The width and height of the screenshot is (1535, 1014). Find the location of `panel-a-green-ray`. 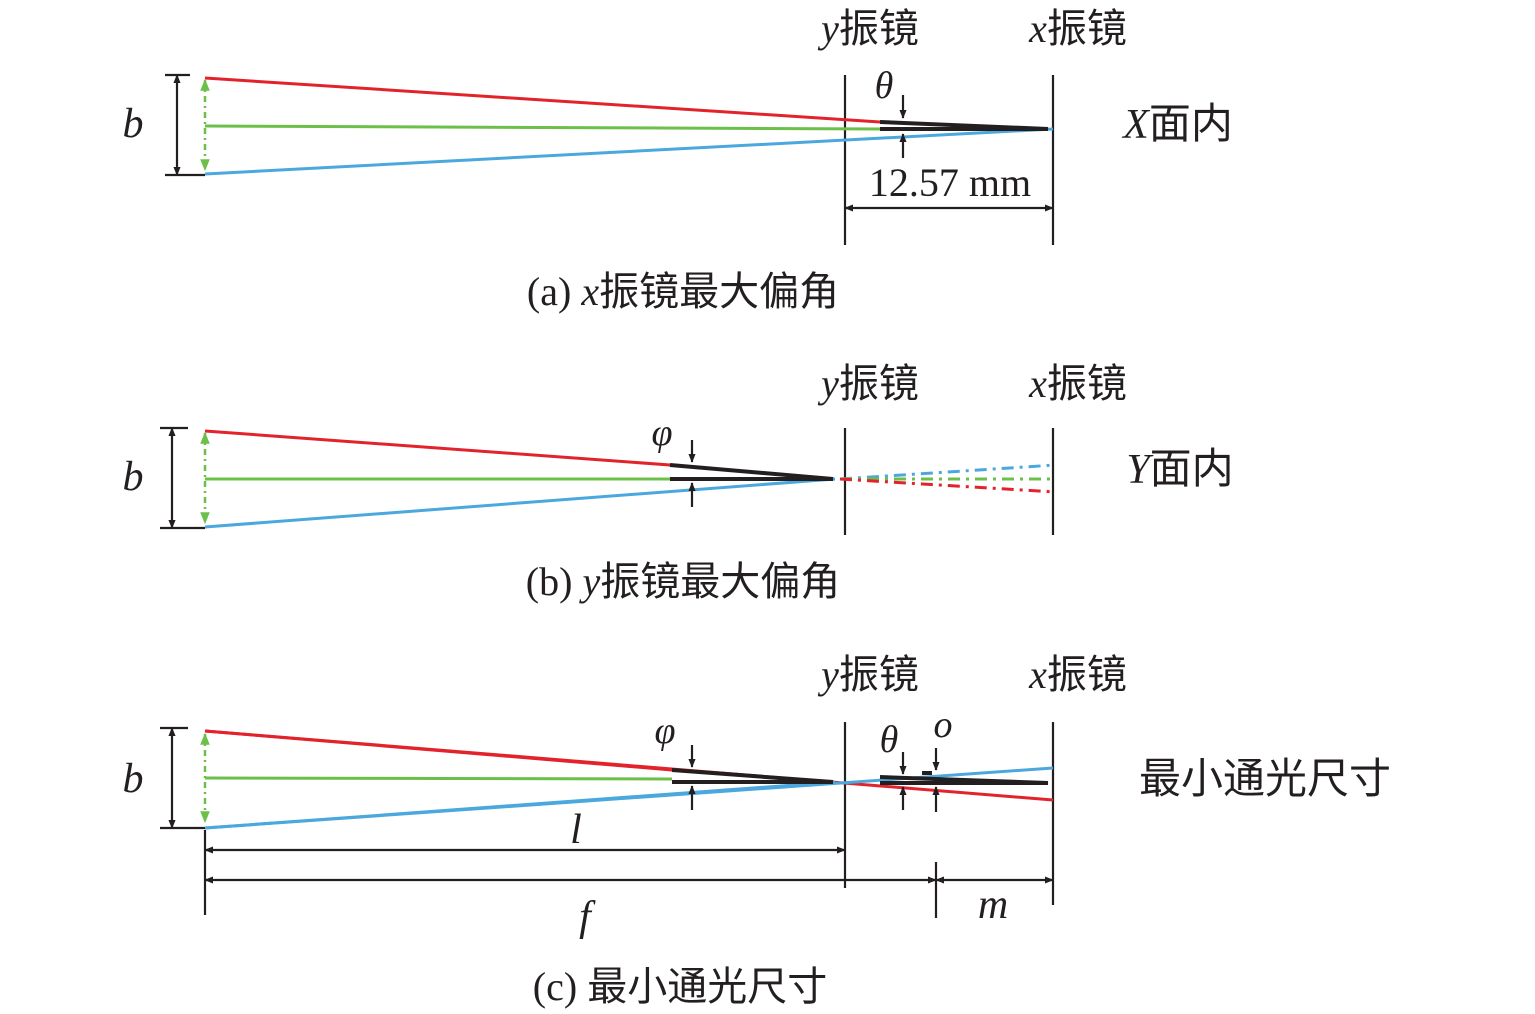

panel-a-green-ray is located at coordinates (542, 127).